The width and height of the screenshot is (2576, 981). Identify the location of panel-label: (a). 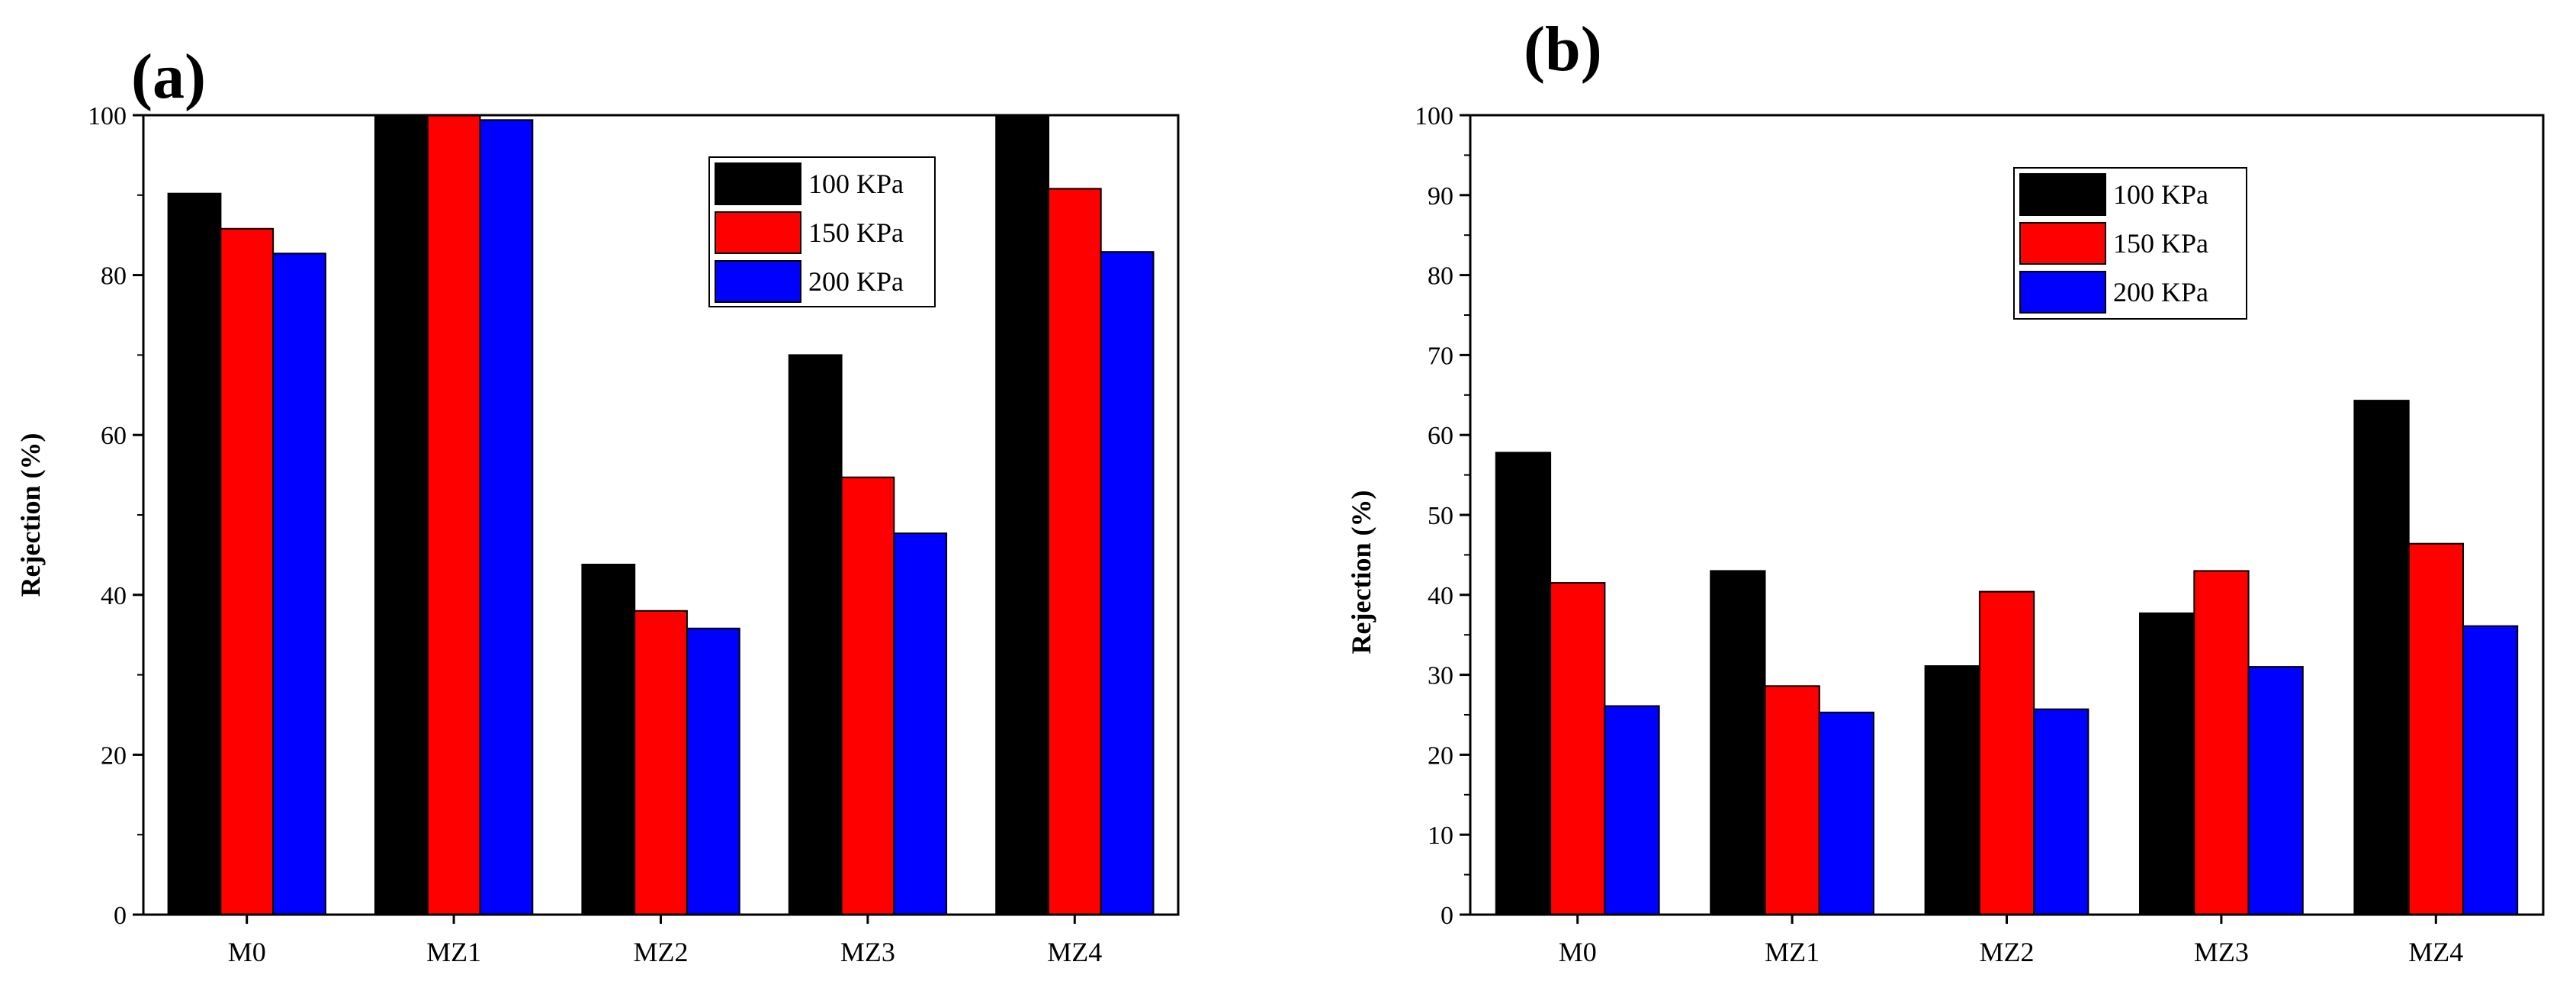
(168, 77).